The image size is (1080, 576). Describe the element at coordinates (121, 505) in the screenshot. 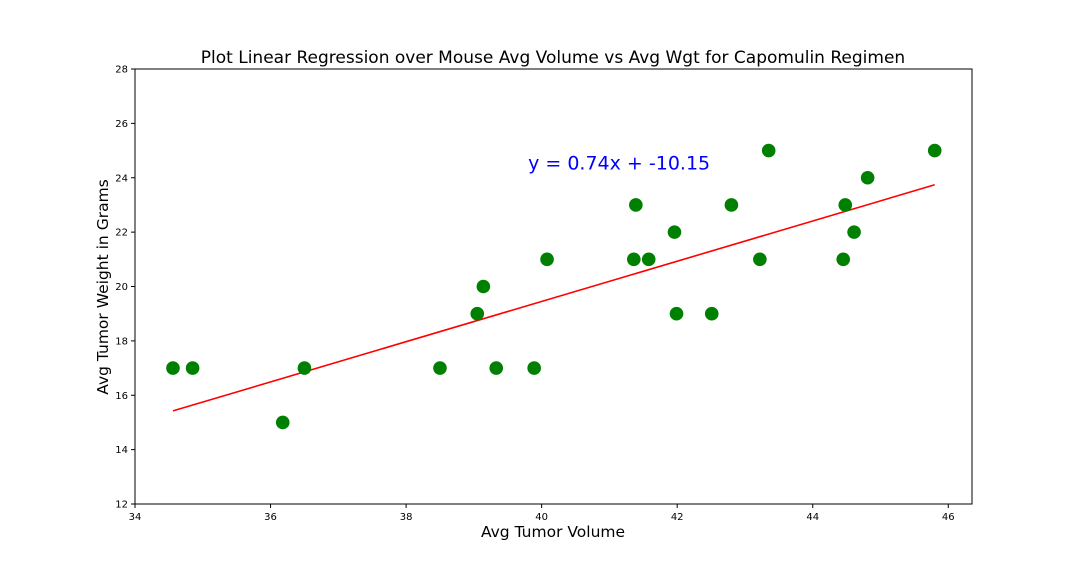

I see `y-tick-label: 12` at that location.